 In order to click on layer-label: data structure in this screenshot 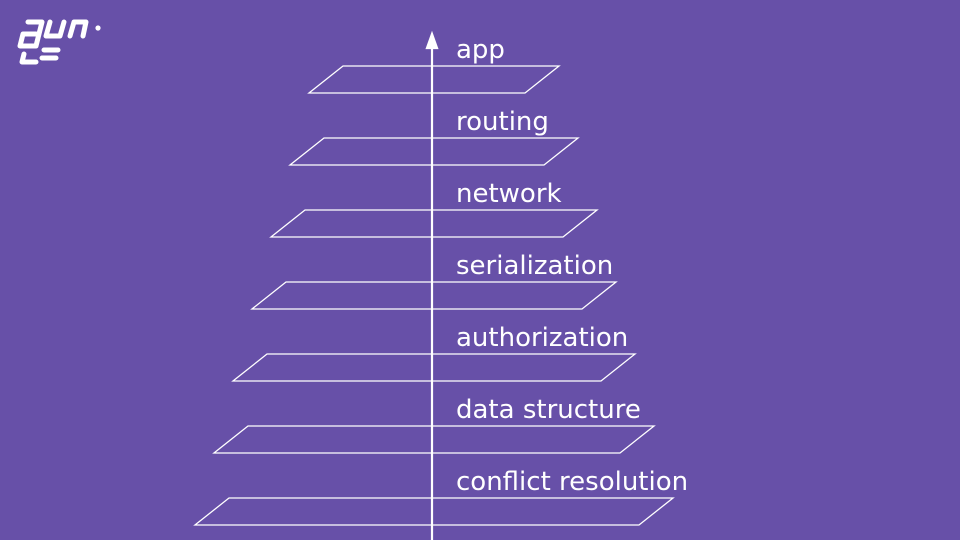, I will do `click(548, 410)`.